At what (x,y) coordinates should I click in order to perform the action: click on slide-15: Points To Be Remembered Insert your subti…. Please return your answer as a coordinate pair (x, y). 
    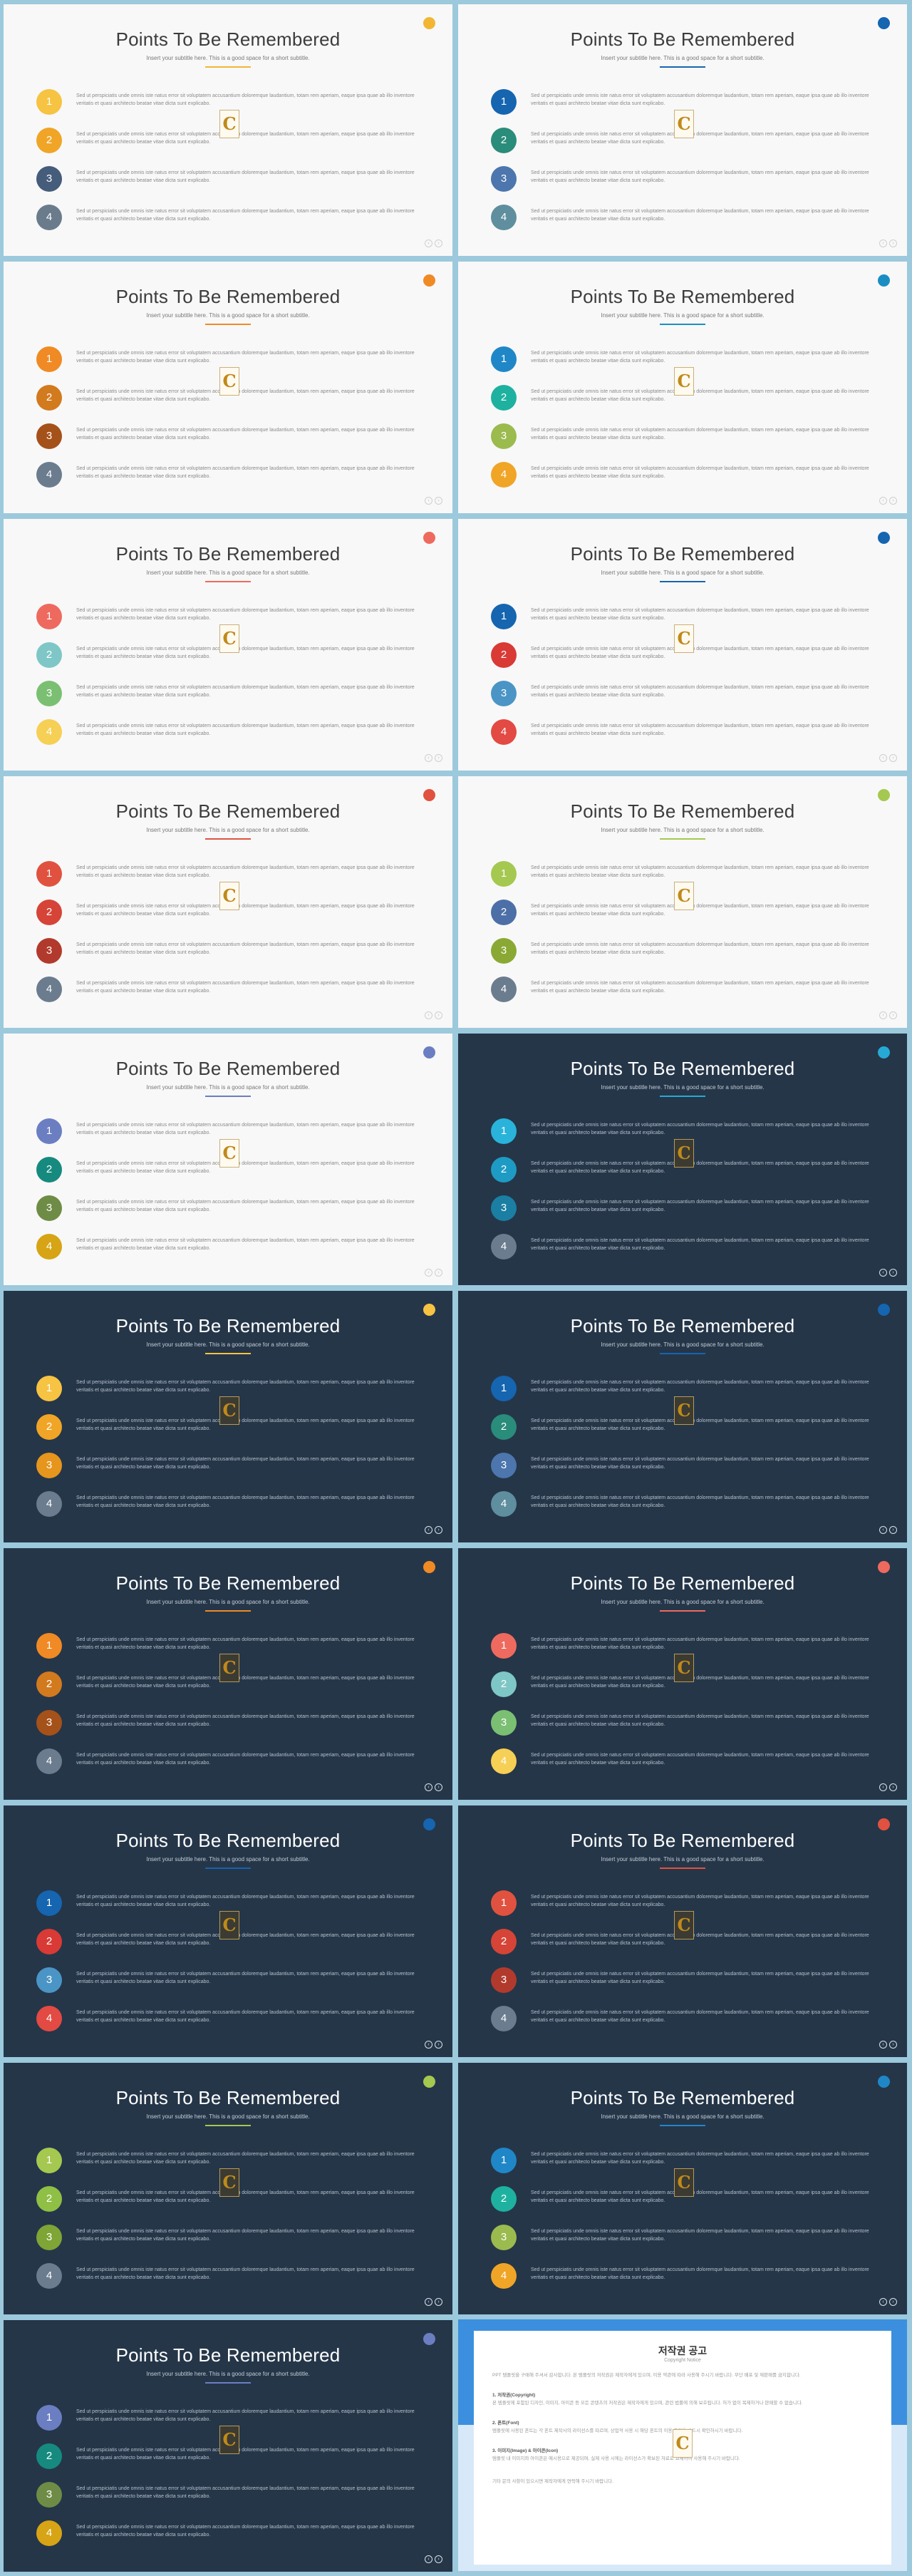
    Looking at the image, I should click on (228, 1931).